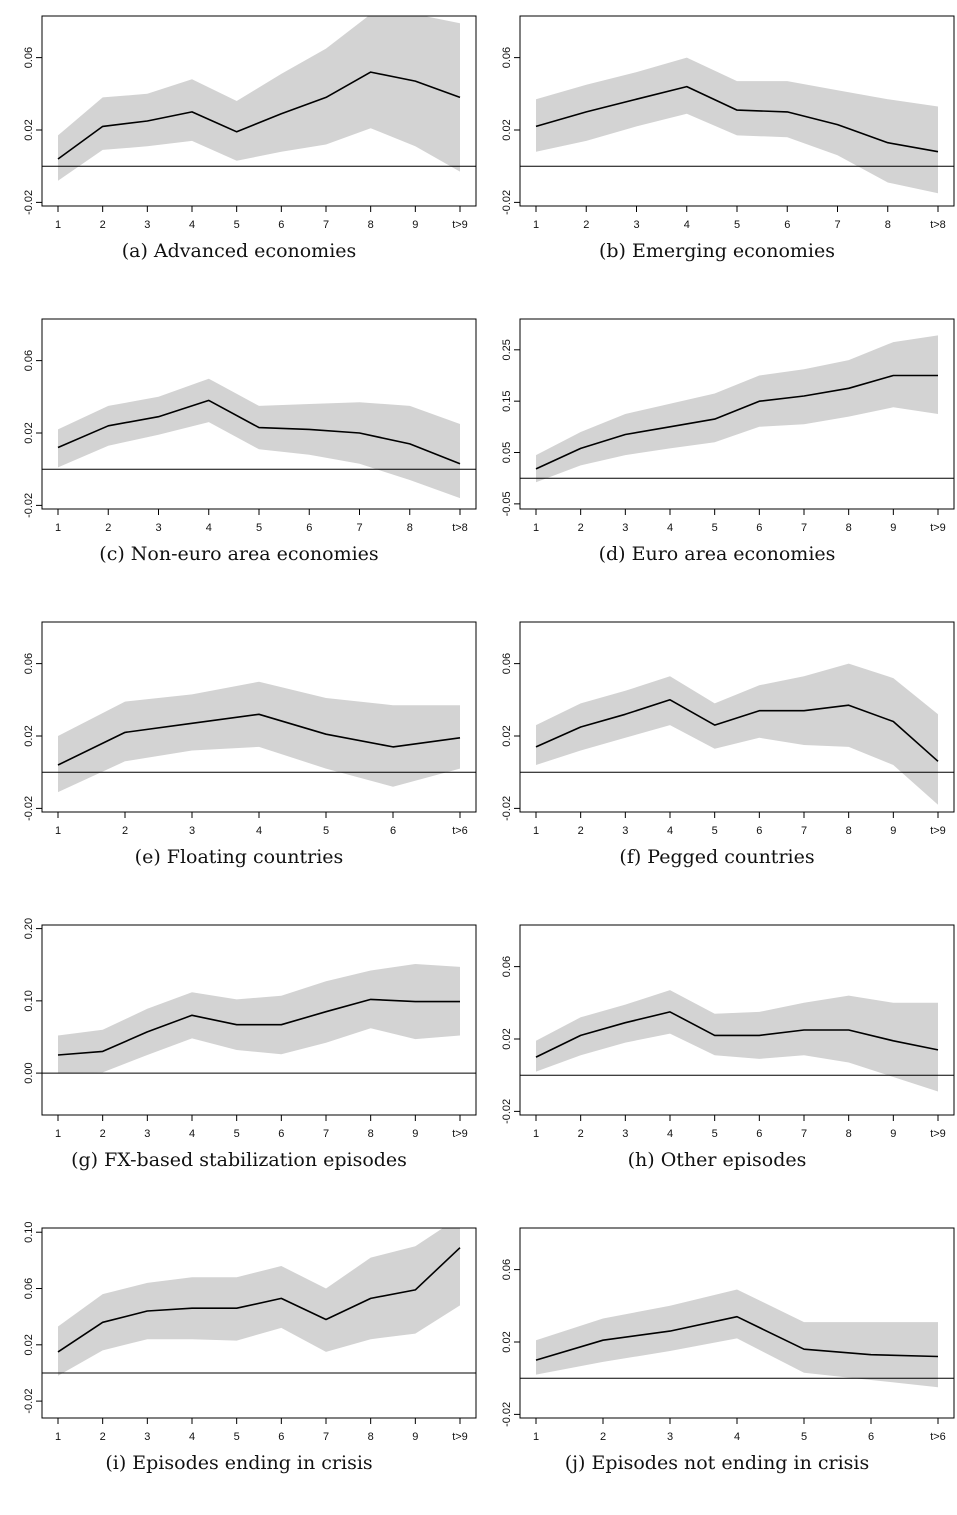 This screenshot has height=1515, width=957. Describe the element at coordinates (938, 225) in the screenshot. I see `x-tick-label: t>8` at that location.